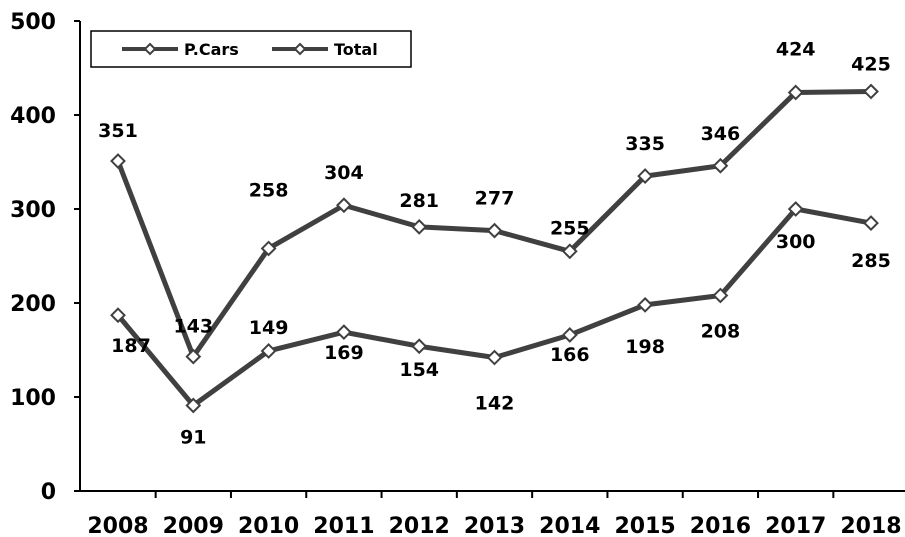 The width and height of the screenshot is (905, 537). Describe the element at coordinates (419, 525) in the screenshot. I see `x-tick-label: 2012` at that location.